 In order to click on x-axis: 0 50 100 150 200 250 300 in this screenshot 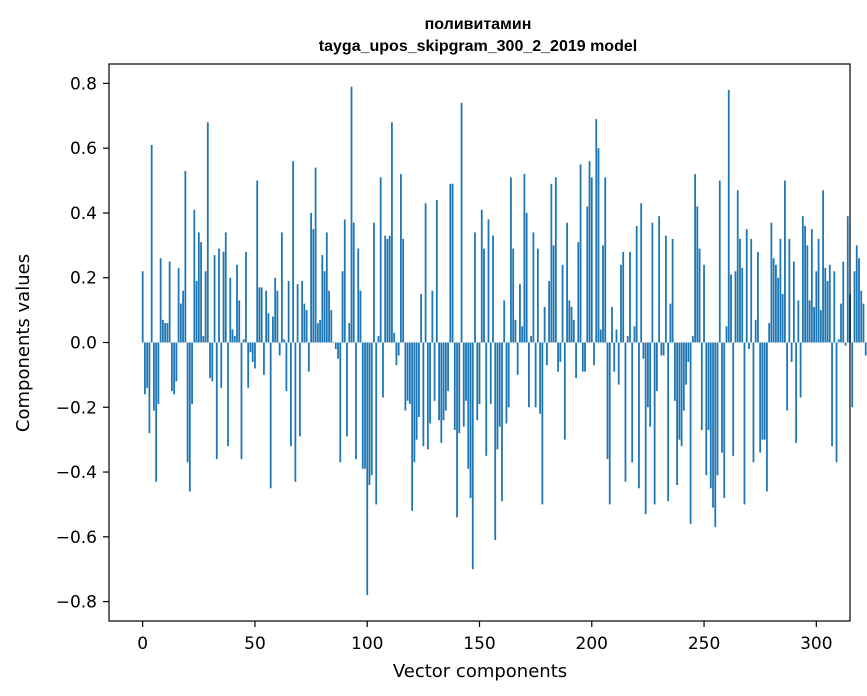, I will do `click(485, 637)`.